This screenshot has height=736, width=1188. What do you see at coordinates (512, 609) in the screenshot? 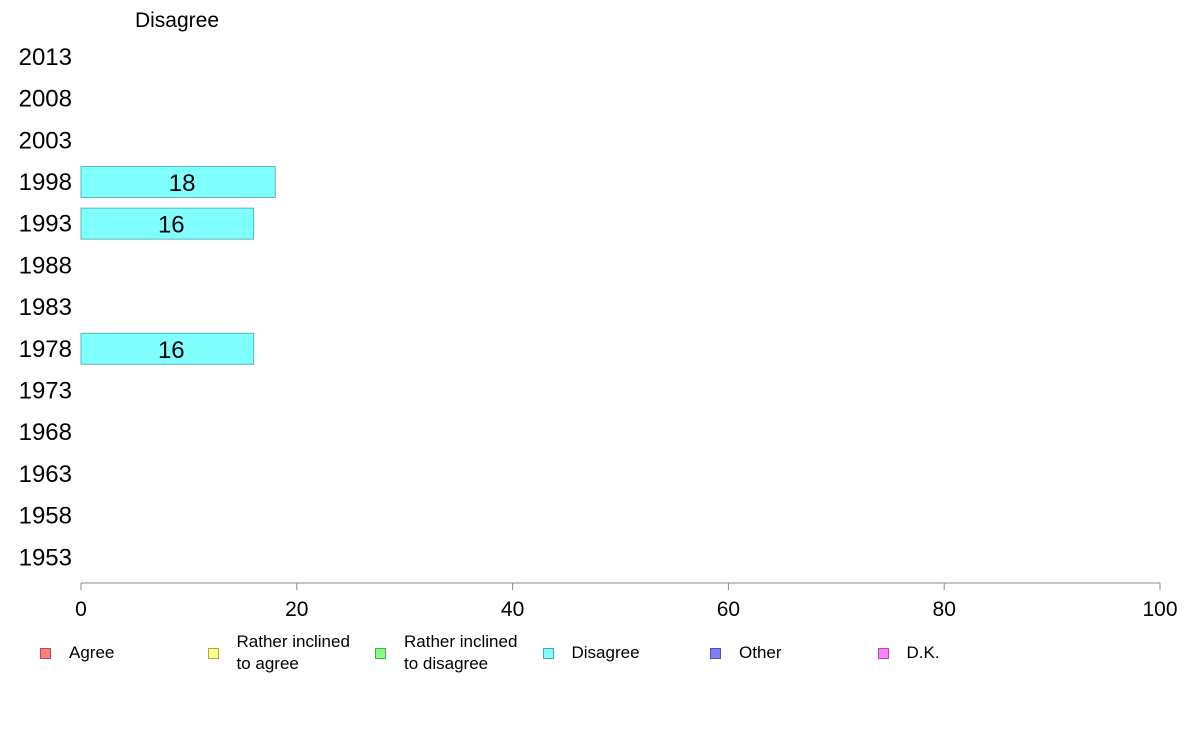
I see `x-tick-label: 40` at bounding box center [512, 609].